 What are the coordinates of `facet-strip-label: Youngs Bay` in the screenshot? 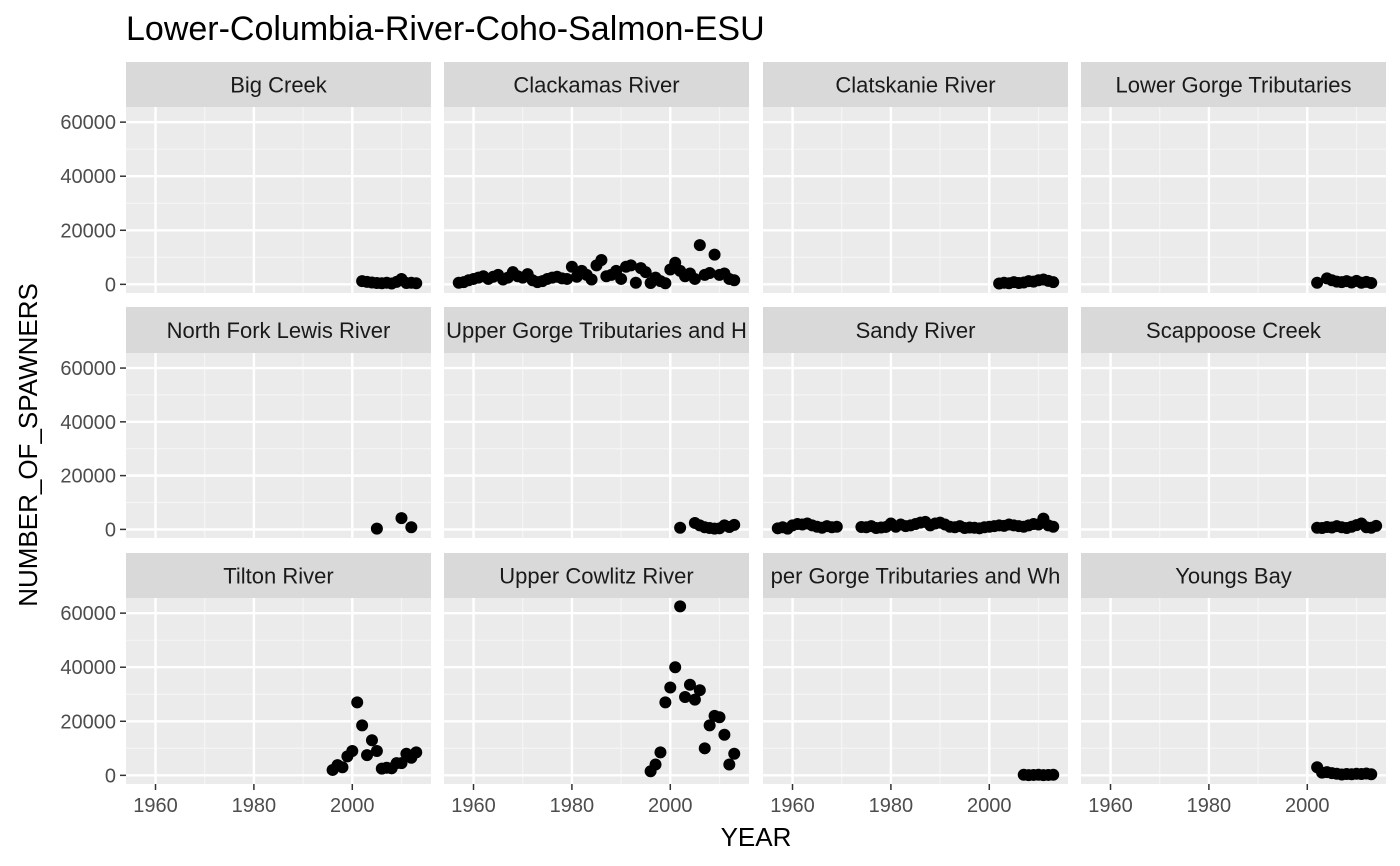 It's located at (1233, 576).